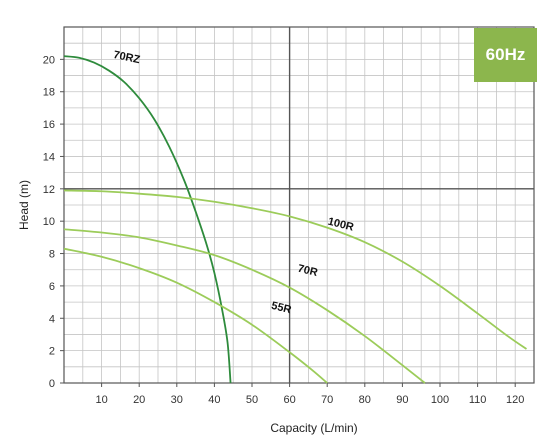 The image size is (556, 442). I want to click on x-tick-label: 90, so click(402, 400).